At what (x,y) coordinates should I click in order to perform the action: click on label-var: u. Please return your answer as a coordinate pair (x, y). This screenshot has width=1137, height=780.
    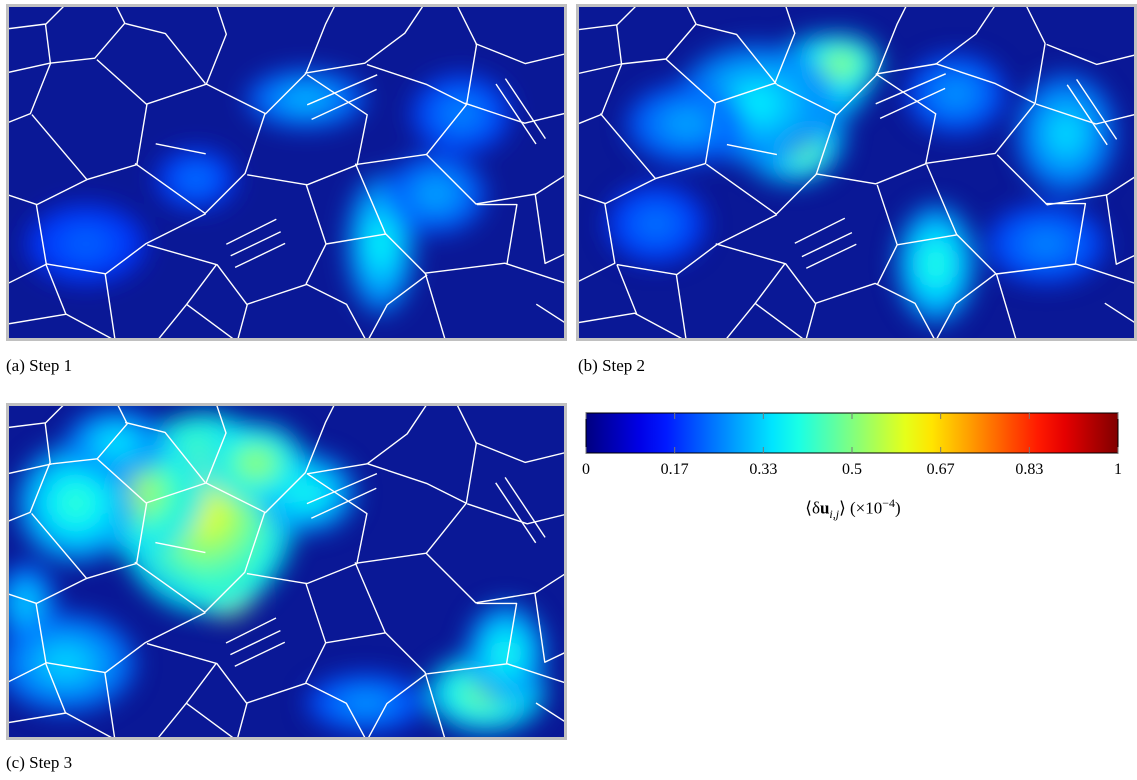
    Looking at the image, I should click on (824, 508).